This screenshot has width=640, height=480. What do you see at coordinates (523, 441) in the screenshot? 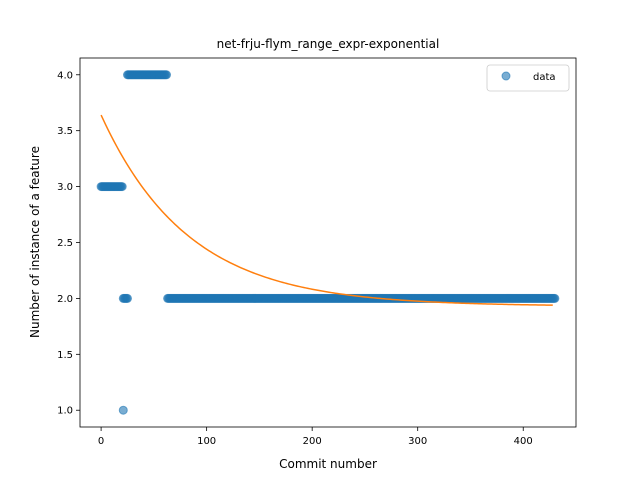
I see `x-tick-label: 400` at bounding box center [523, 441].